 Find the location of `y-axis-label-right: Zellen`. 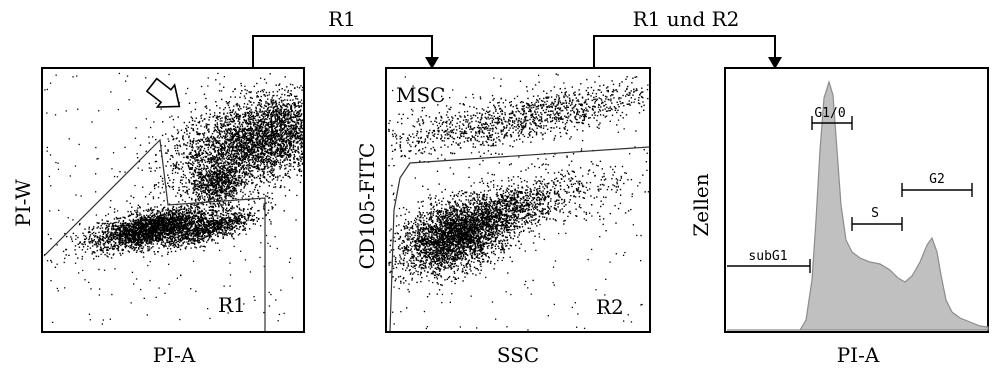

y-axis-label-right: Zellen is located at coordinates (701, 204).